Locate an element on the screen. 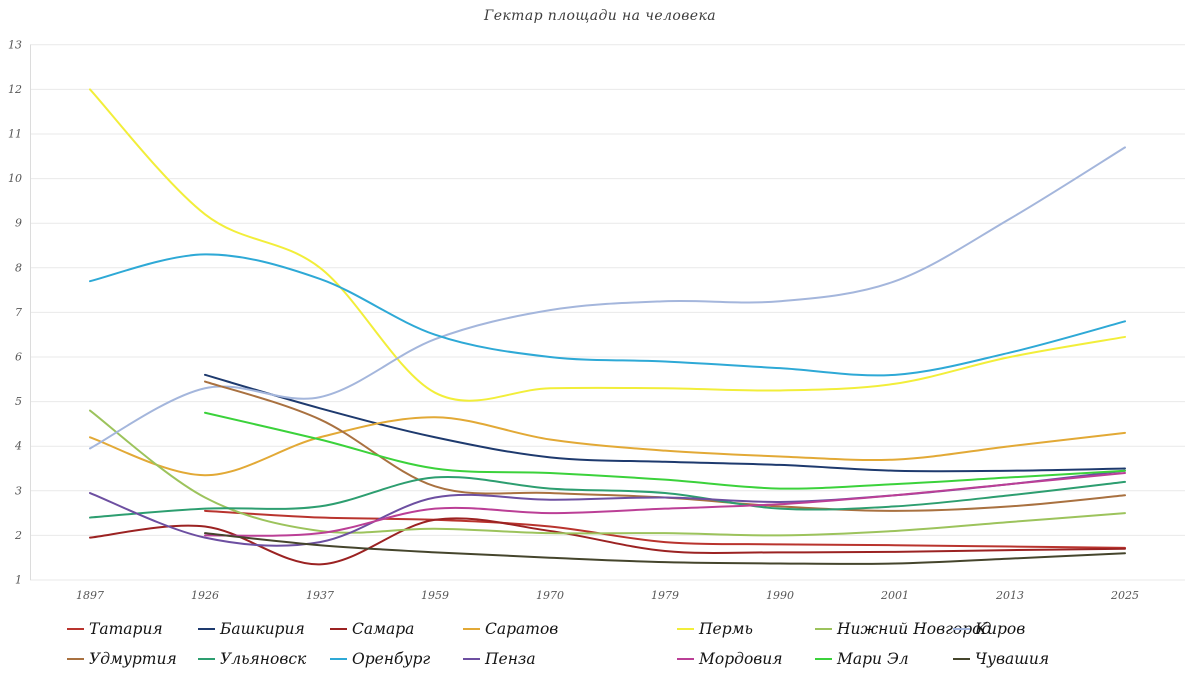  series-line-Саратов is located at coordinates (607, 446).